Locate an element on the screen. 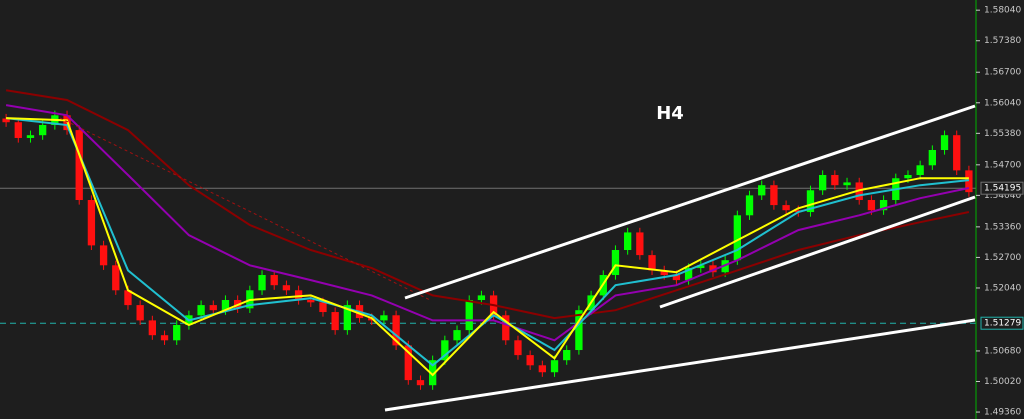  y-tick-label: 1.56700 is located at coordinates (1002, 73).